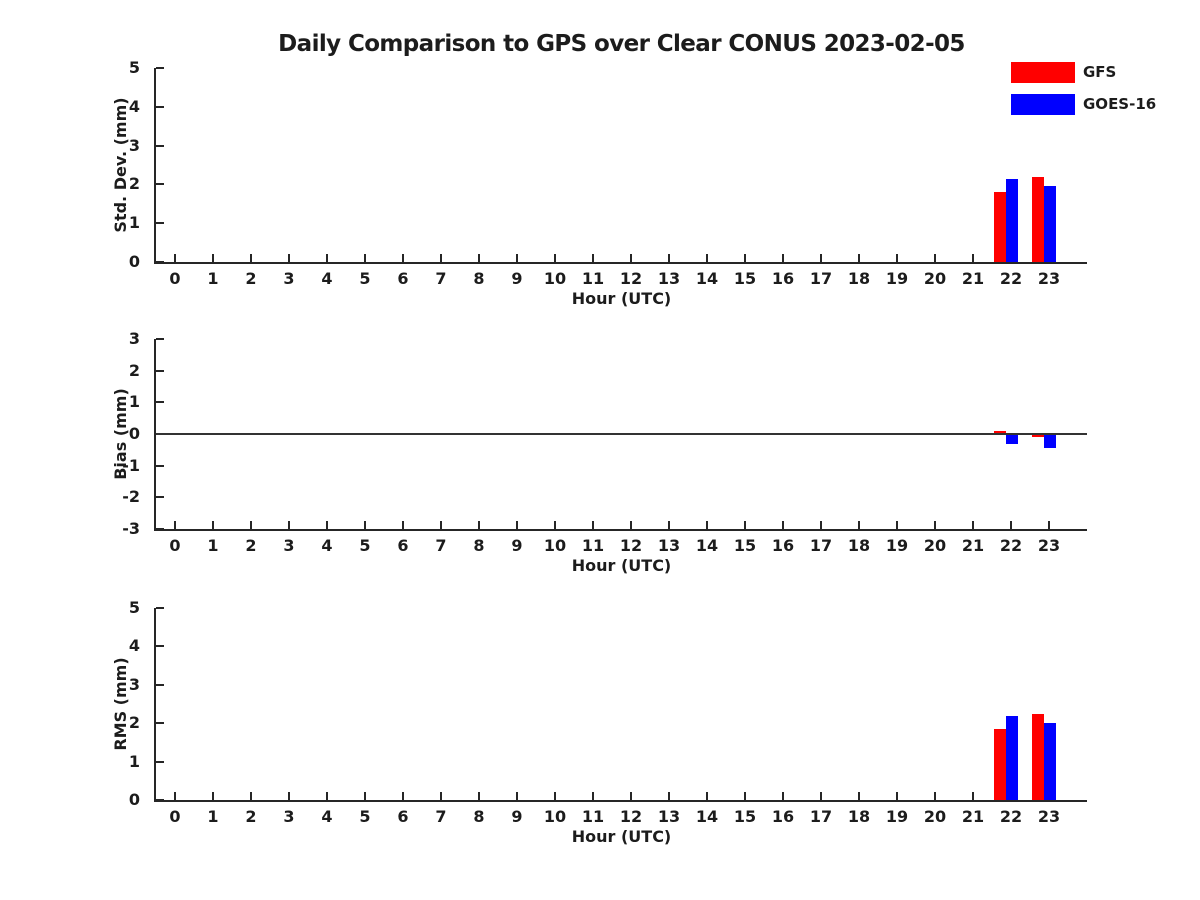 The height and width of the screenshot is (900, 1200). What do you see at coordinates (134, 67) in the screenshot?
I see `y-tick-label: 5` at bounding box center [134, 67].